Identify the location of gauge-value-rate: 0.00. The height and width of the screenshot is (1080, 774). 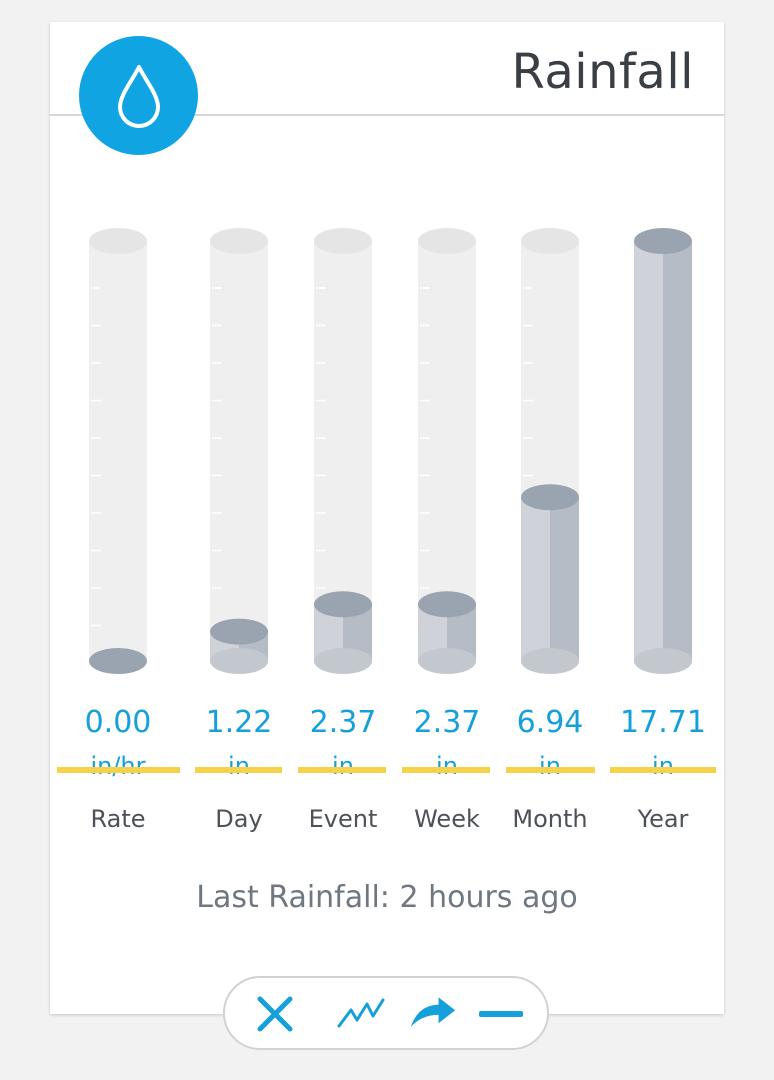
(118, 722).